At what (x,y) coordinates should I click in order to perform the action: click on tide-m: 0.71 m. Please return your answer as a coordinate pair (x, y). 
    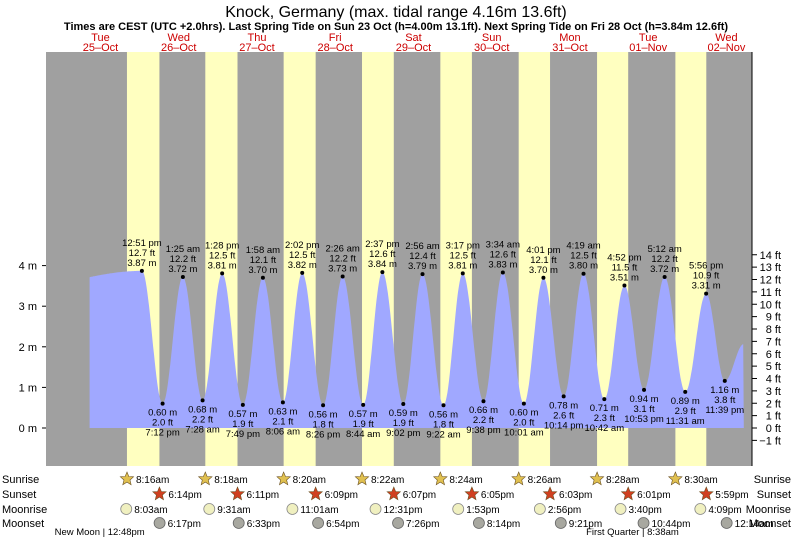
    Looking at the image, I should click on (604, 408).